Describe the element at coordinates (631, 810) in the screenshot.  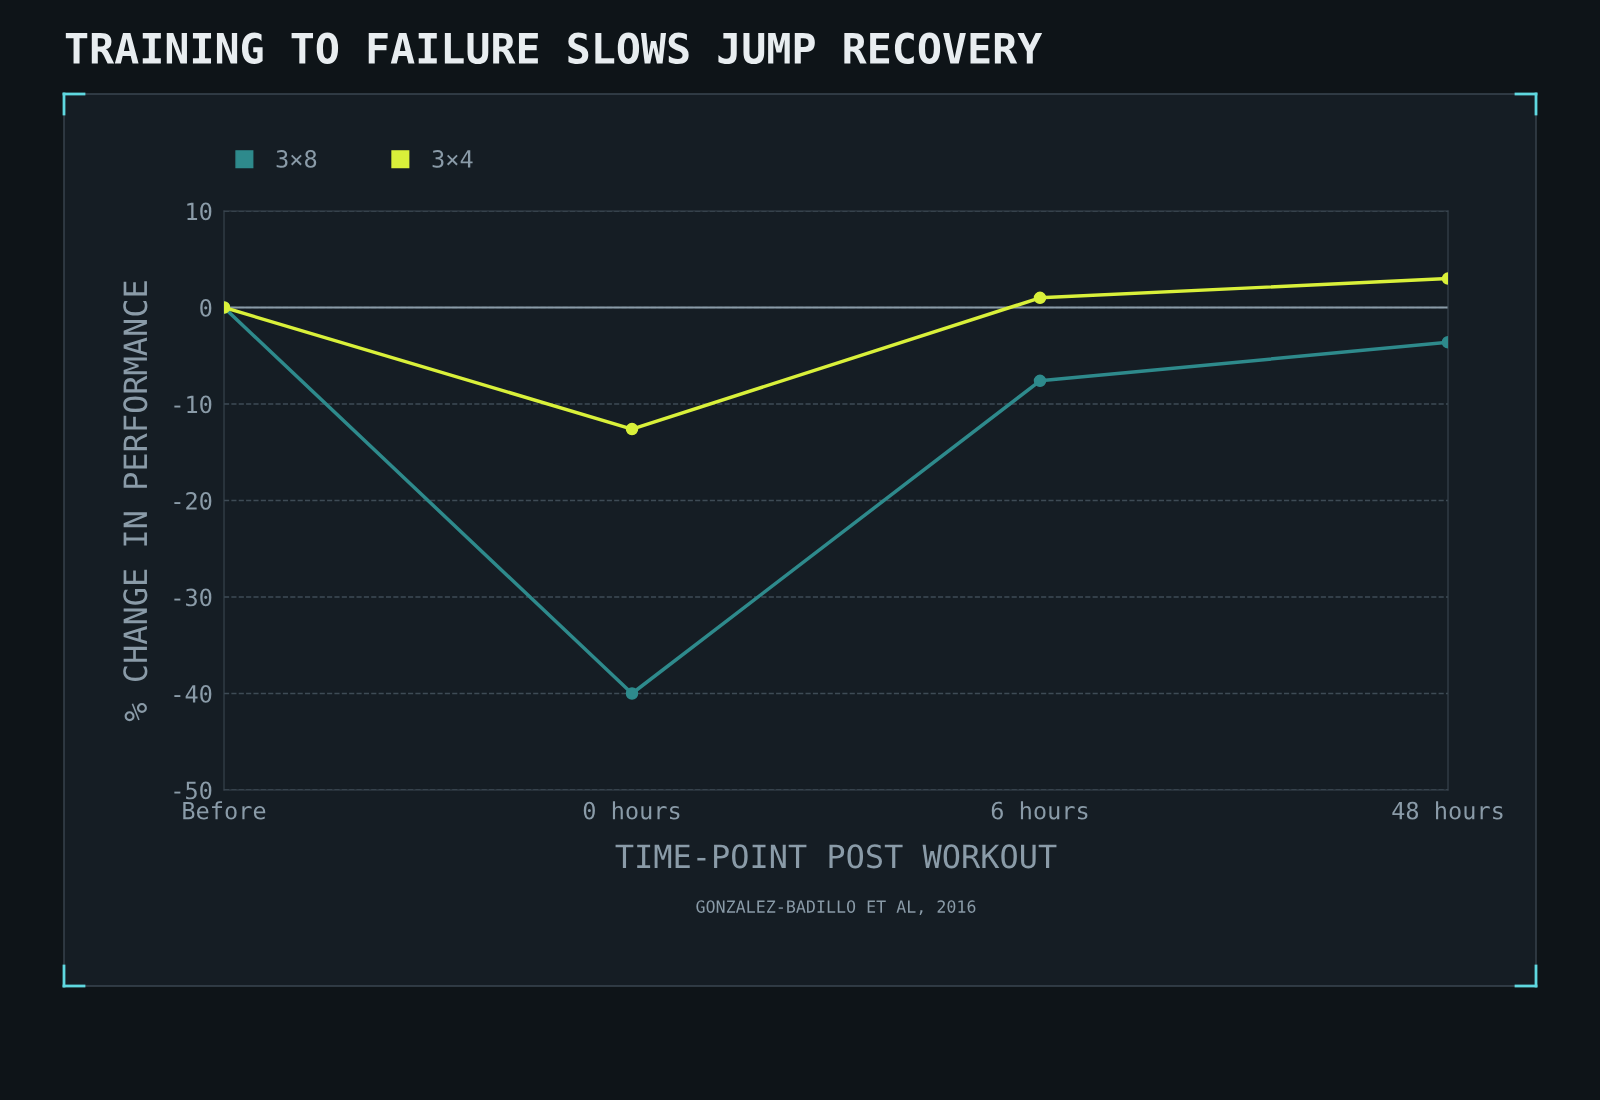
I see `x-tick-label: 0 hours` at that location.